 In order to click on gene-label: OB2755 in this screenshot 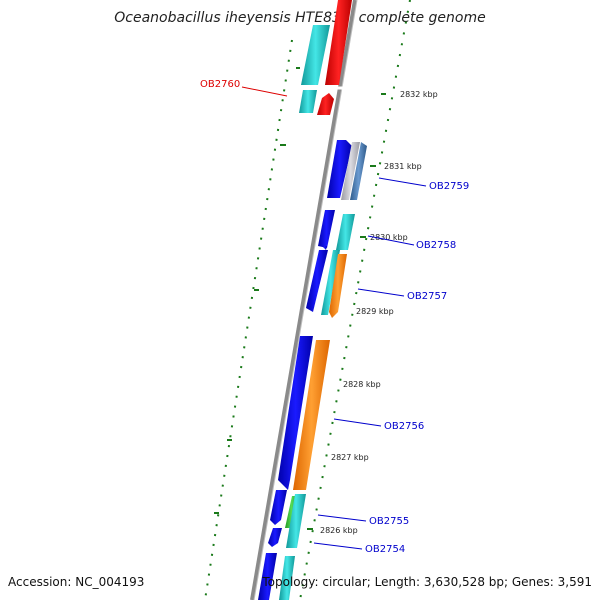, I will do `click(389, 521)`.